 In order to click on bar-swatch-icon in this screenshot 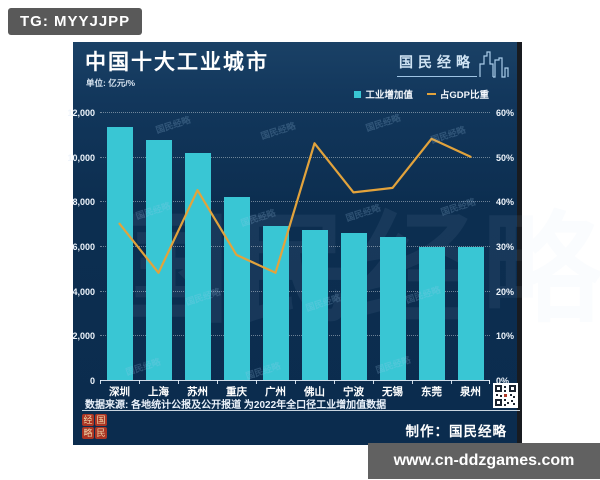, I will do `click(358, 94)`.